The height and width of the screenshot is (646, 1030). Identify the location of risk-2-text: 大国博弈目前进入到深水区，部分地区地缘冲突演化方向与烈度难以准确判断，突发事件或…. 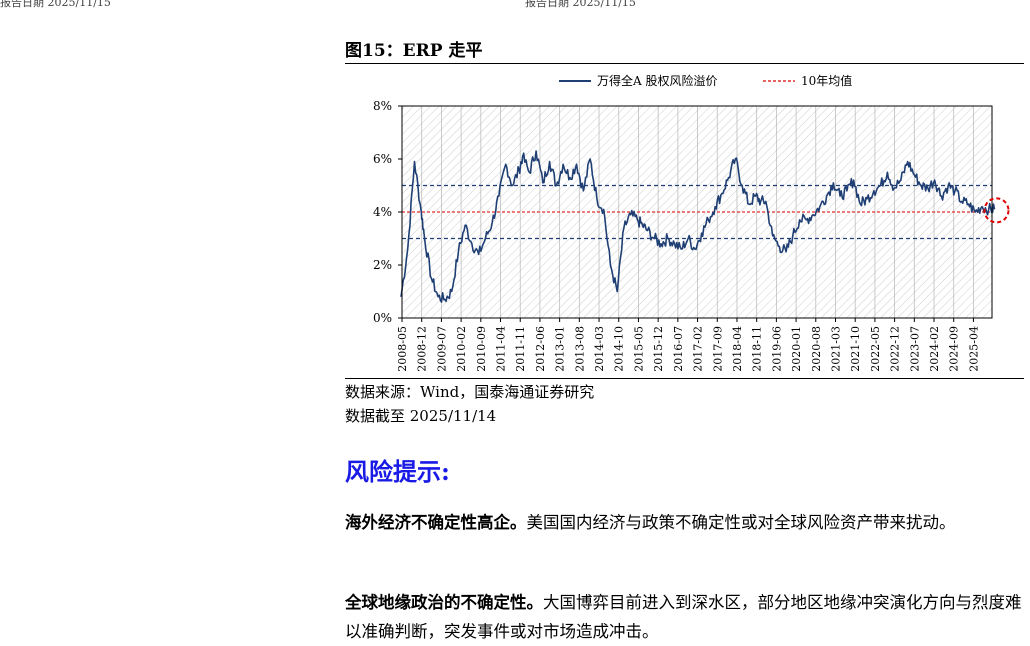
(683, 617).